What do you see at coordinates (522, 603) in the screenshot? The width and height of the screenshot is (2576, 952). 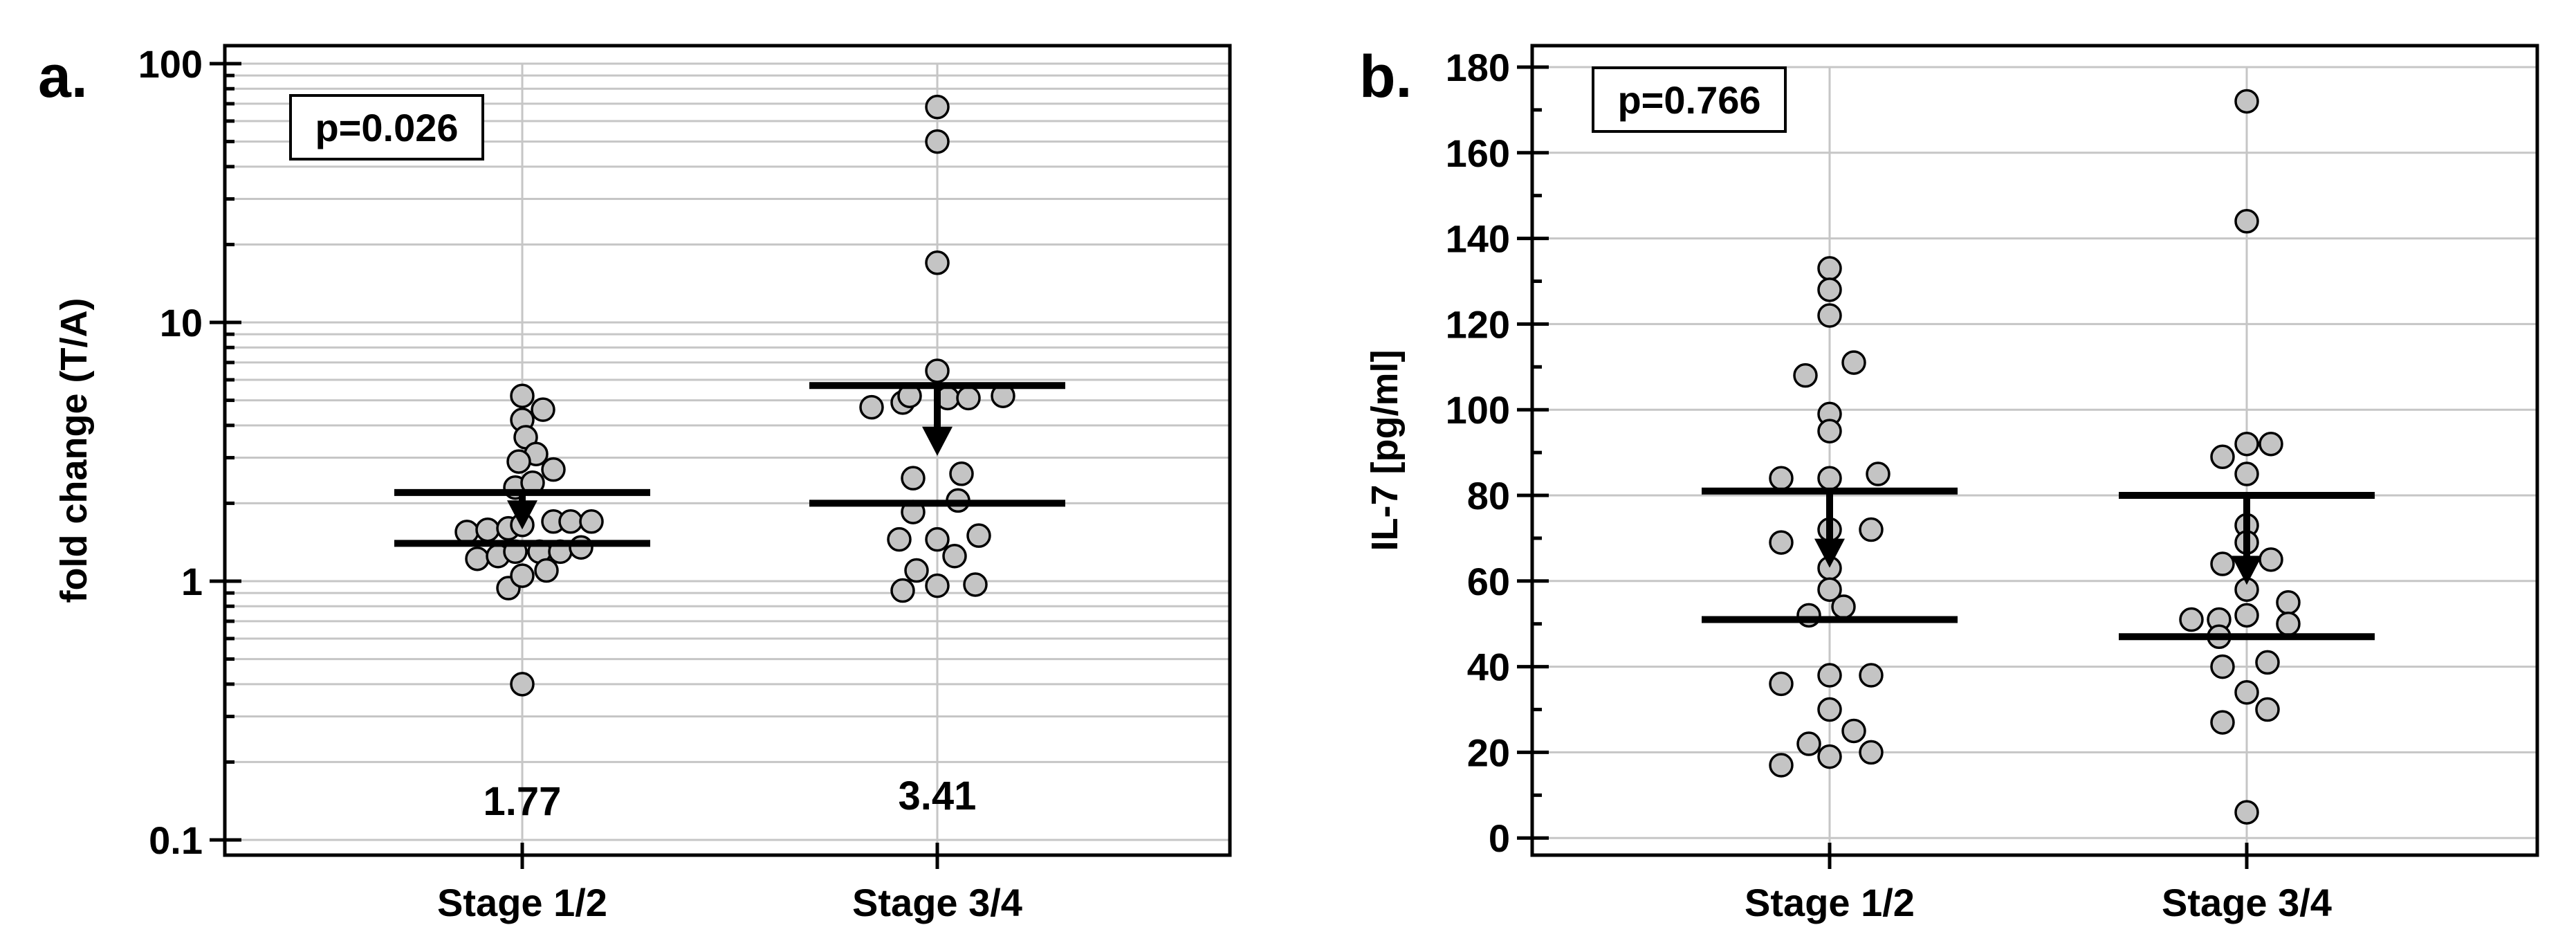 I see `series-group: 1.77` at bounding box center [522, 603].